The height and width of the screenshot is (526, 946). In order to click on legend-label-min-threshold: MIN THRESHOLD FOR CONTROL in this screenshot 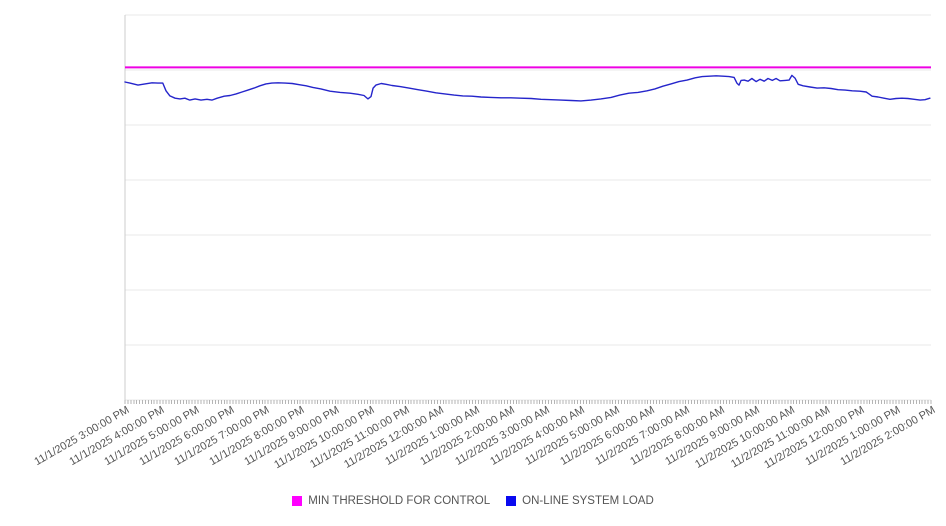, I will do `click(399, 501)`.